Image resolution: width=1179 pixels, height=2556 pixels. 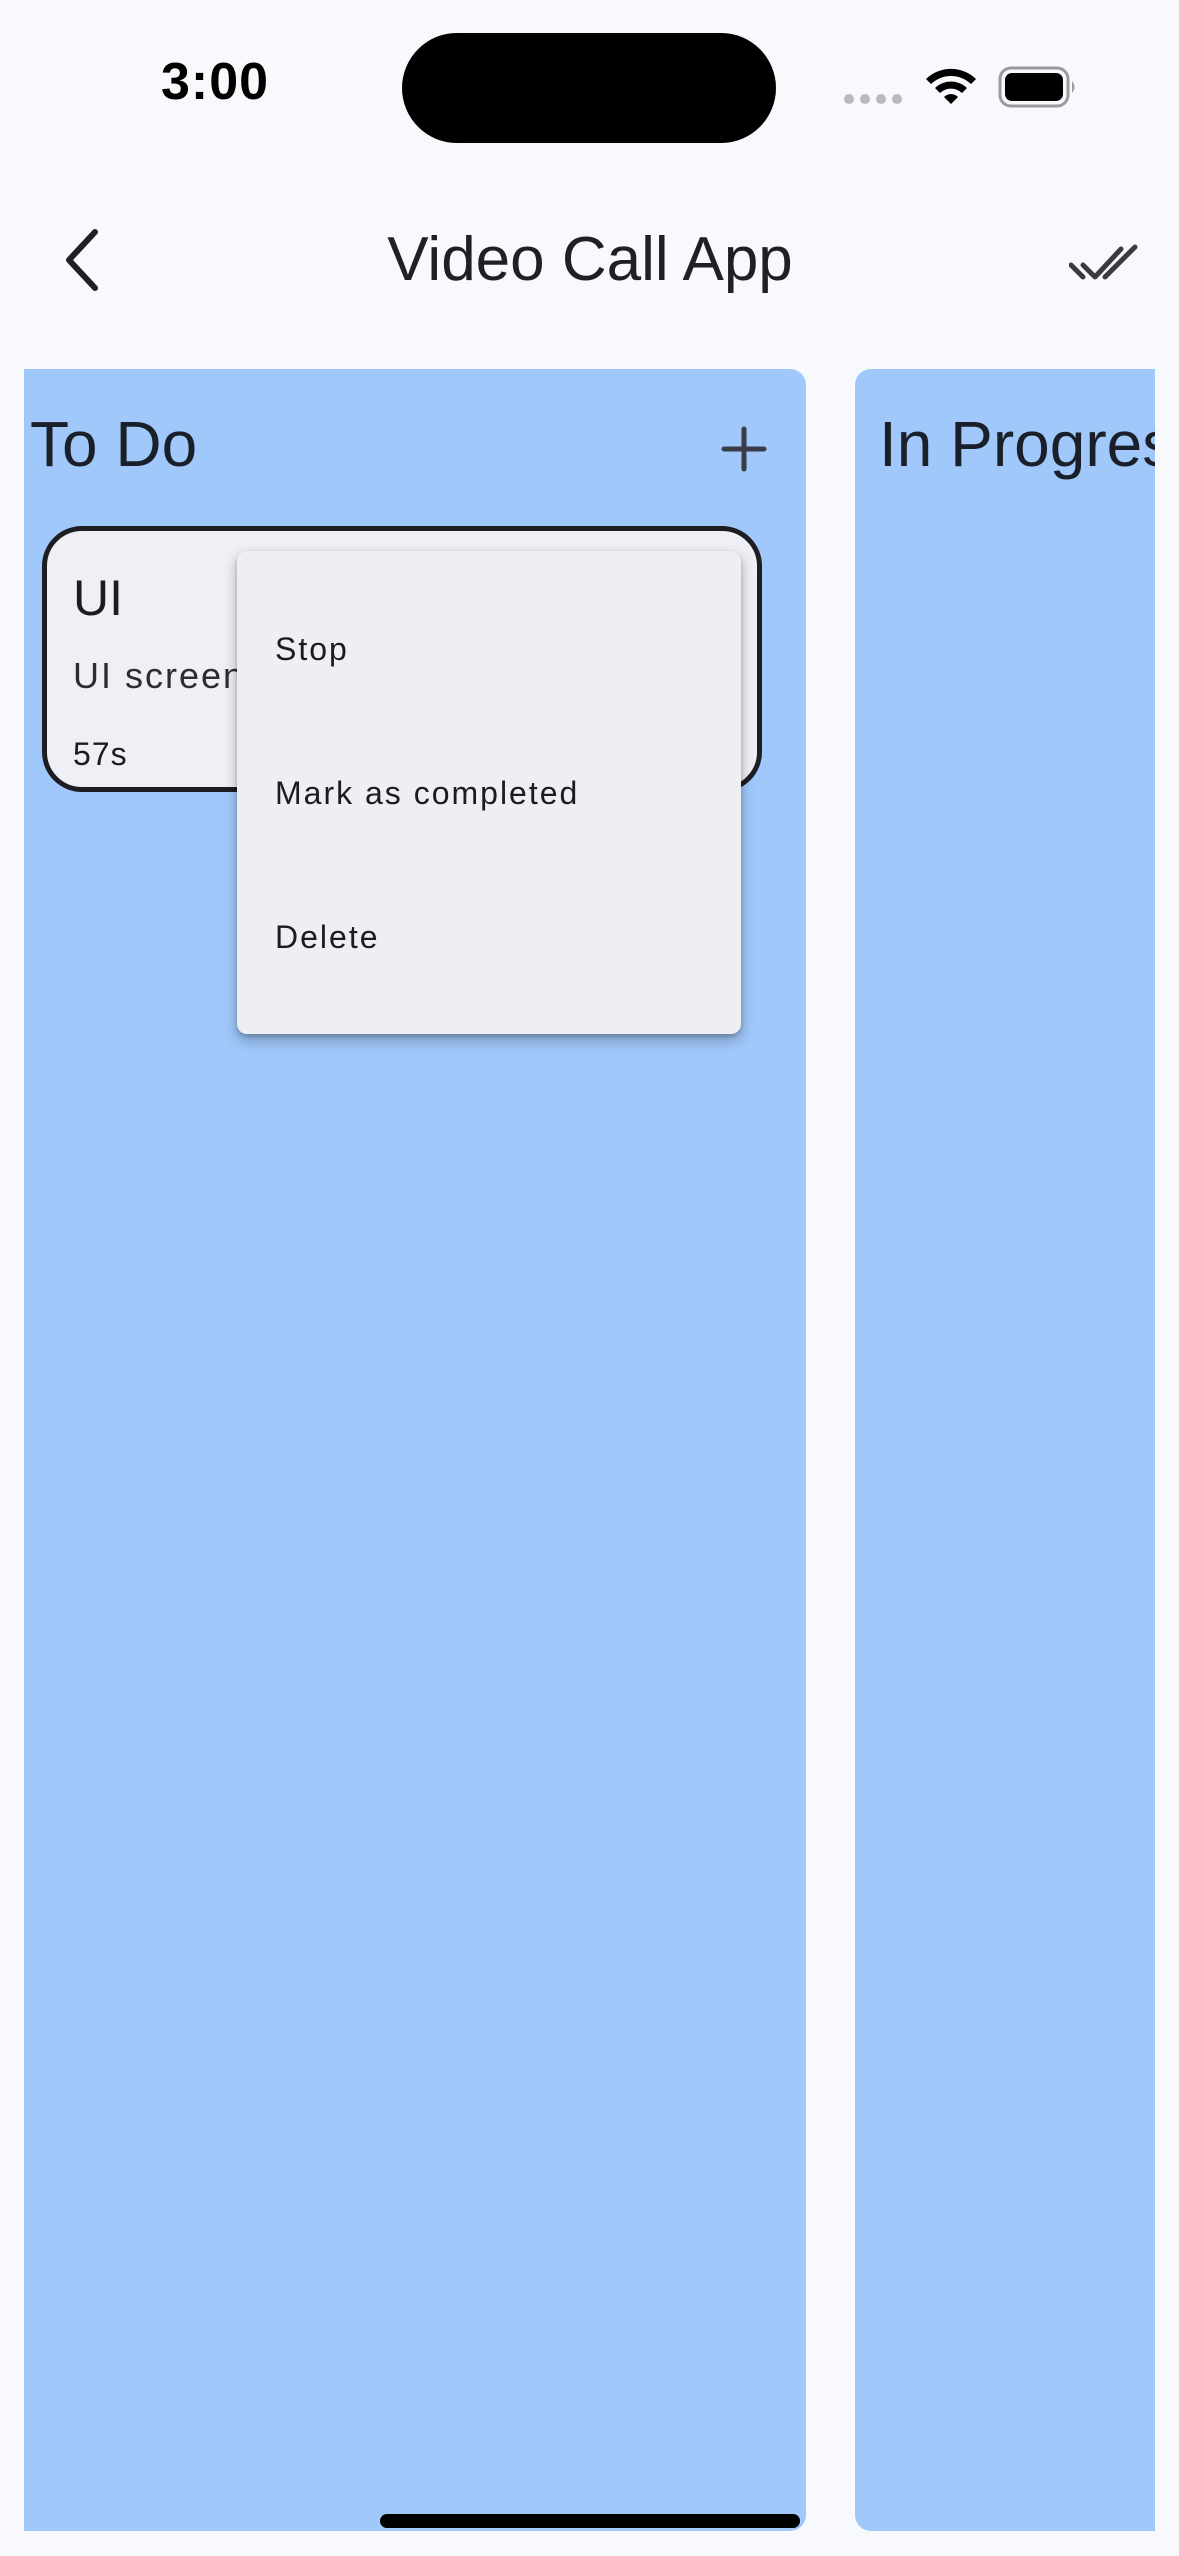 I want to click on plus-icon, so click(x=744, y=449).